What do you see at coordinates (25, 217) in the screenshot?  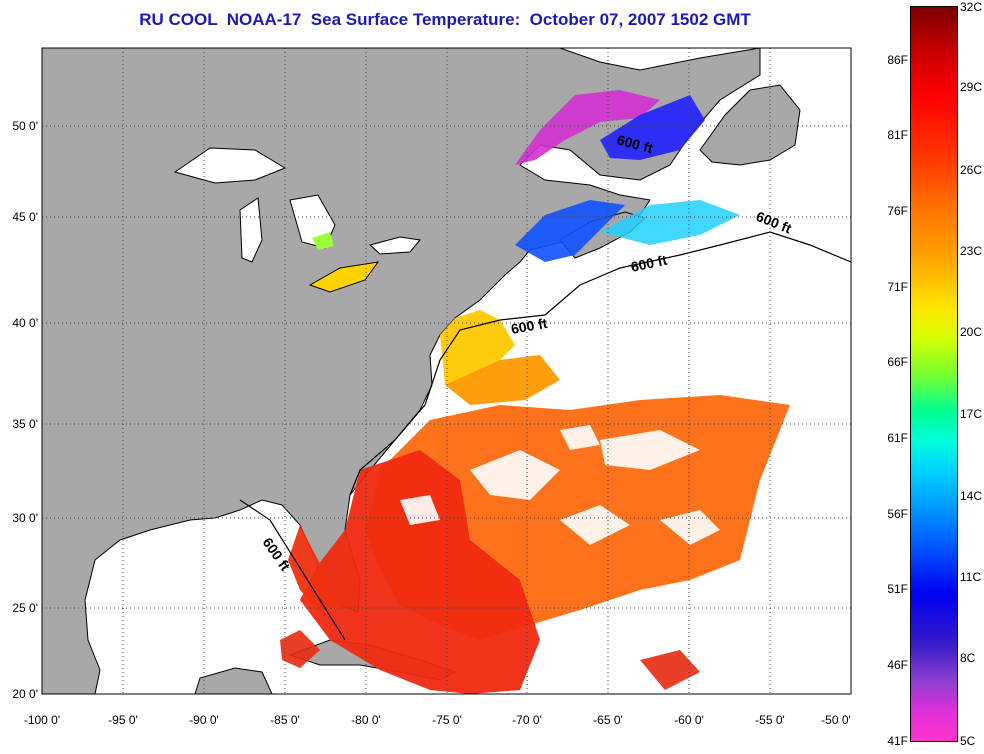 I see `lat-label: 45 0'` at bounding box center [25, 217].